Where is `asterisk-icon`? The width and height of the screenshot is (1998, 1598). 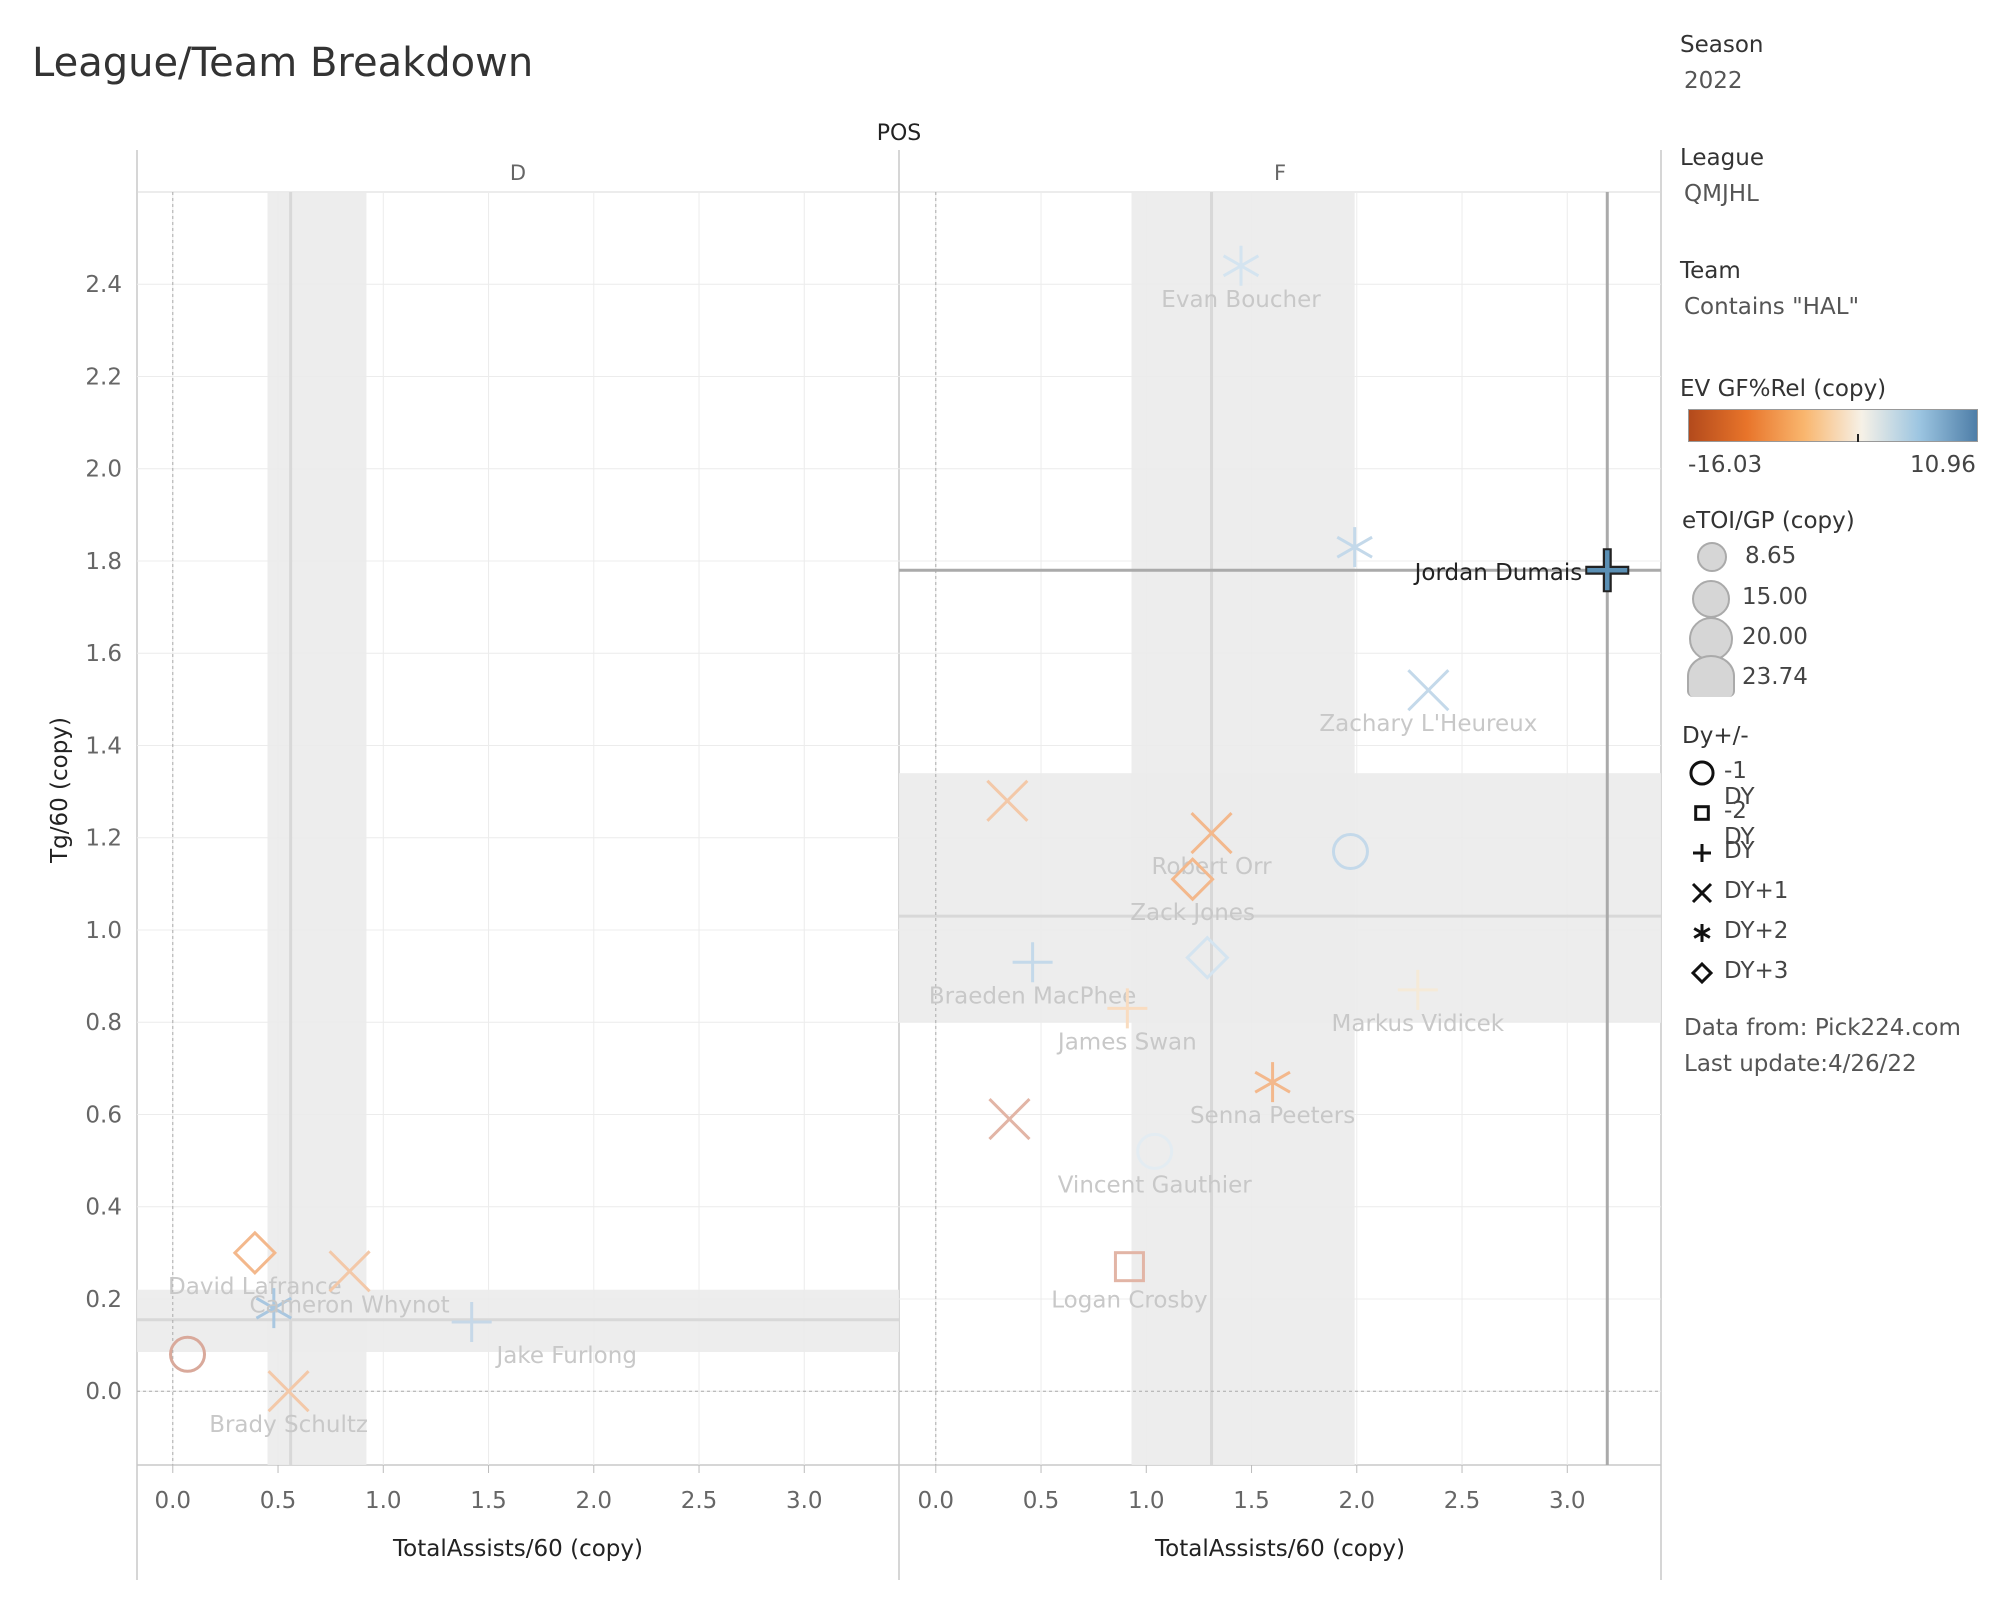
asterisk-icon is located at coordinates (1702, 933).